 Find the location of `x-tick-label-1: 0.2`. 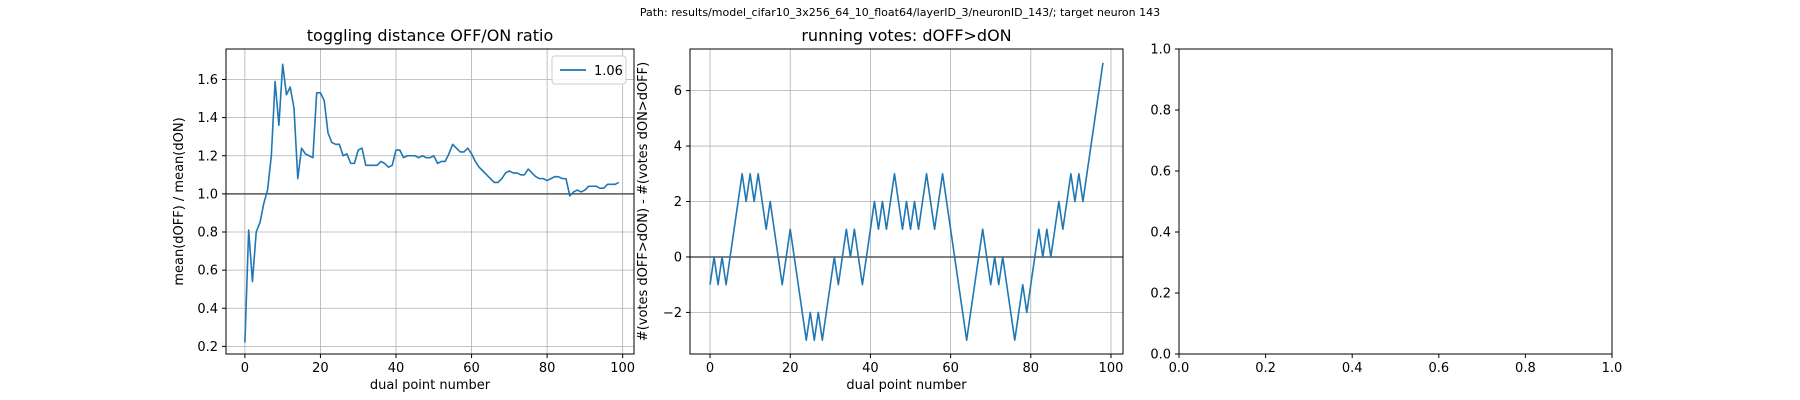

x-tick-label-1: 0.2 is located at coordinates (1265, 368).